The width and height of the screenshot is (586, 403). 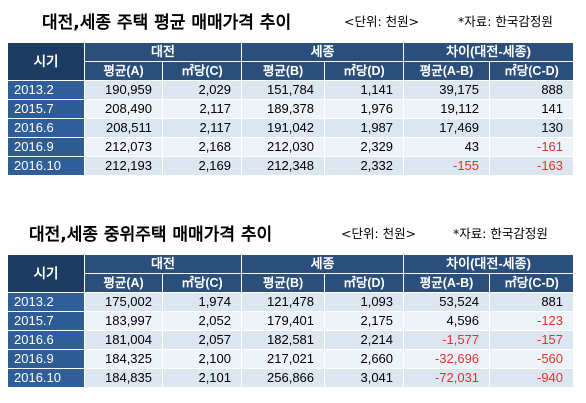 What do you see at coordinates (283, 321) in the screenshot?
I see `value-cell-b: 179,401` at bounding box center [283, 321].